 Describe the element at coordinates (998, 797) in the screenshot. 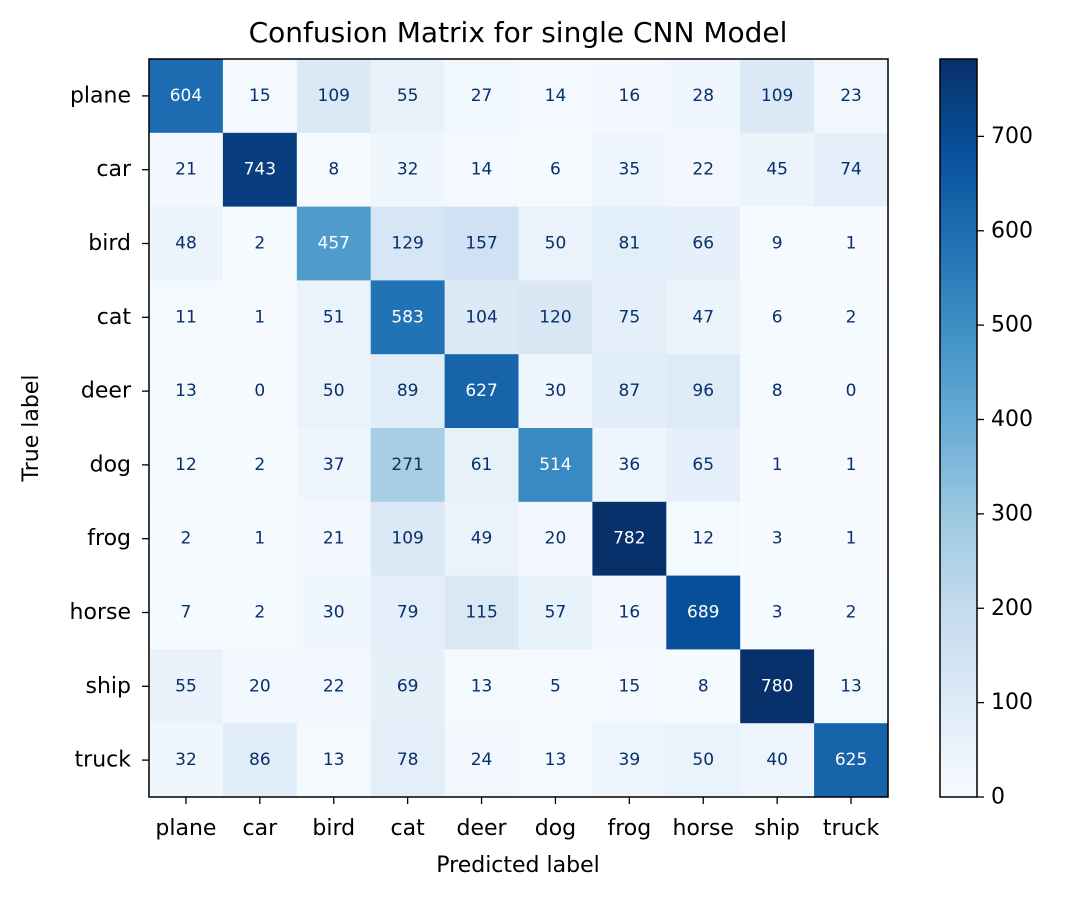

I see `colorbar-tick-label: 0` at that location.